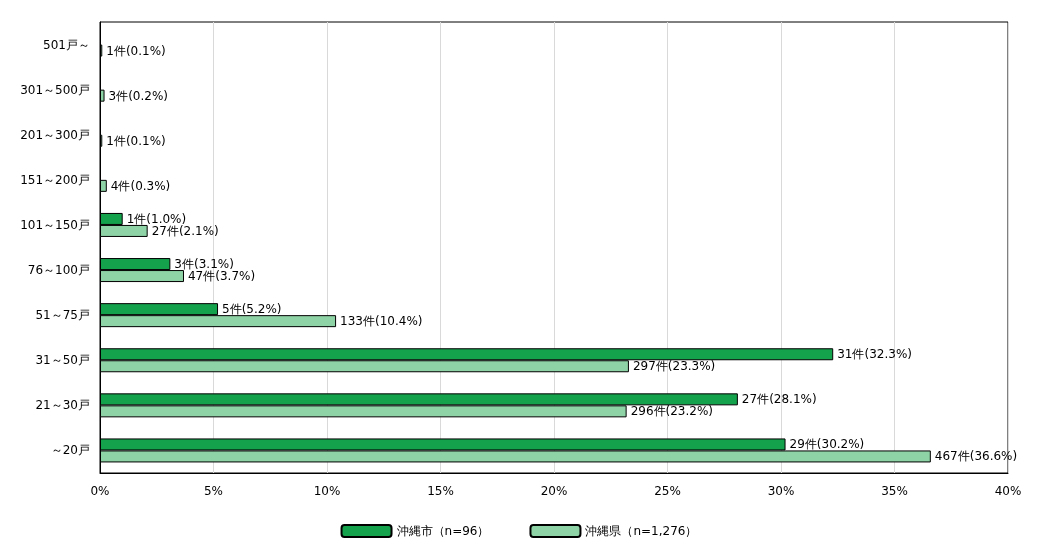  Describe the element at coordinates (252, 309) in the screenshot. I see `data-label: 5件(5.2%)` at that location.